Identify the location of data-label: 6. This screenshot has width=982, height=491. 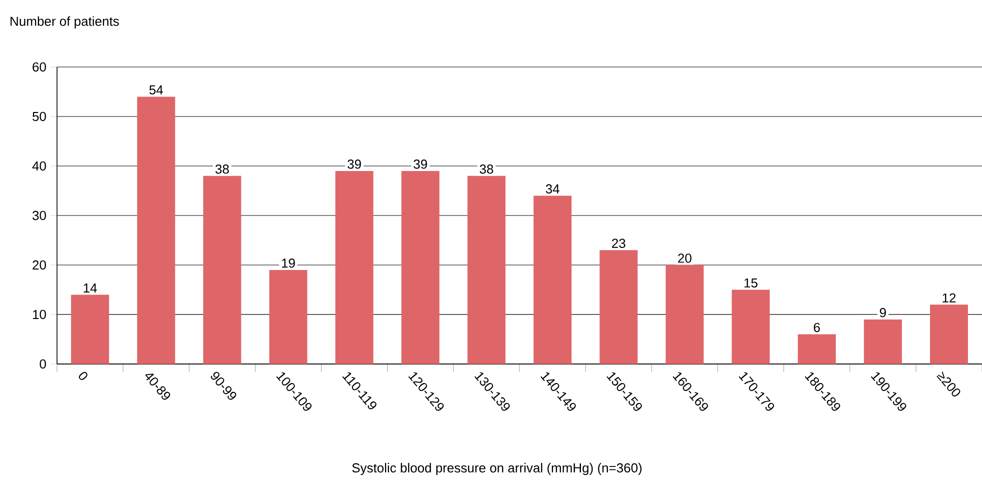
(817, 327).